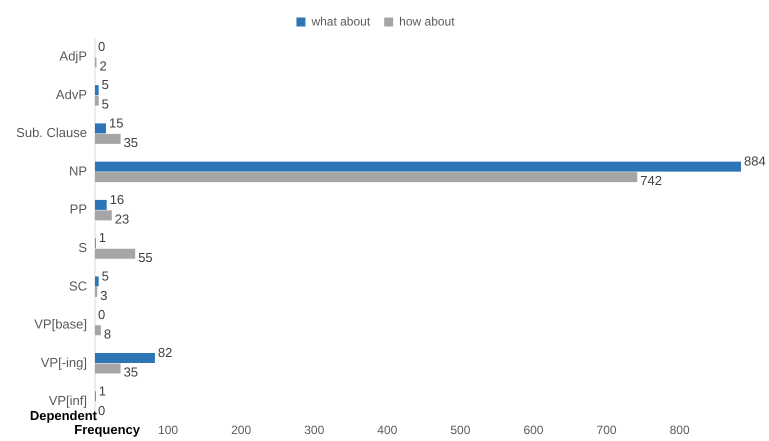 This screenshot has width=769, height=441. Describe the element at coordinates (60, 324) in the screenshot. I see `y-tick-label: VP[base]` at that location.